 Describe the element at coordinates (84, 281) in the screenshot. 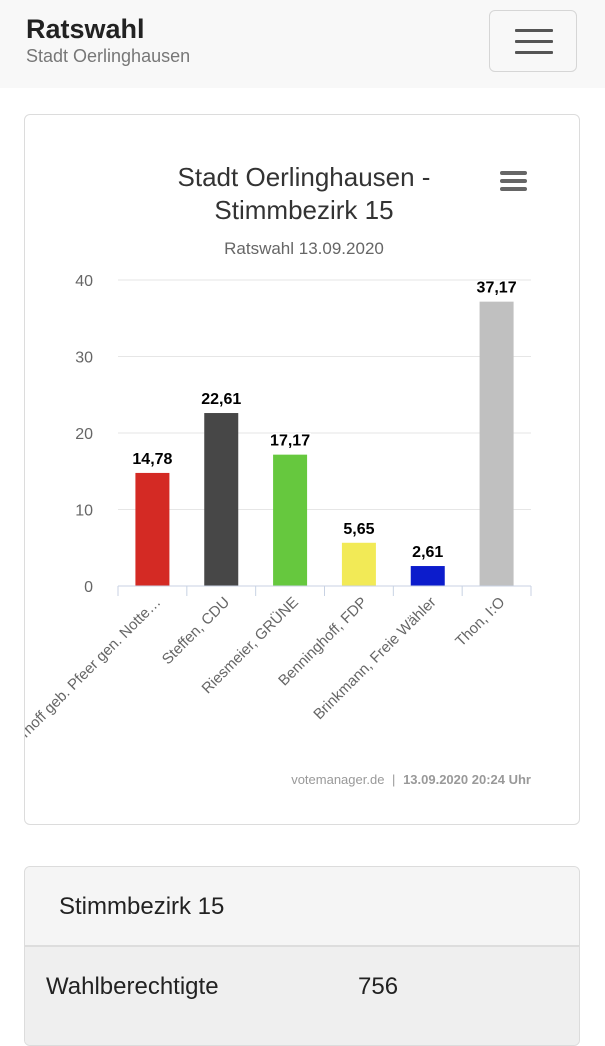

I see `y-tick-label: 40` at that location.